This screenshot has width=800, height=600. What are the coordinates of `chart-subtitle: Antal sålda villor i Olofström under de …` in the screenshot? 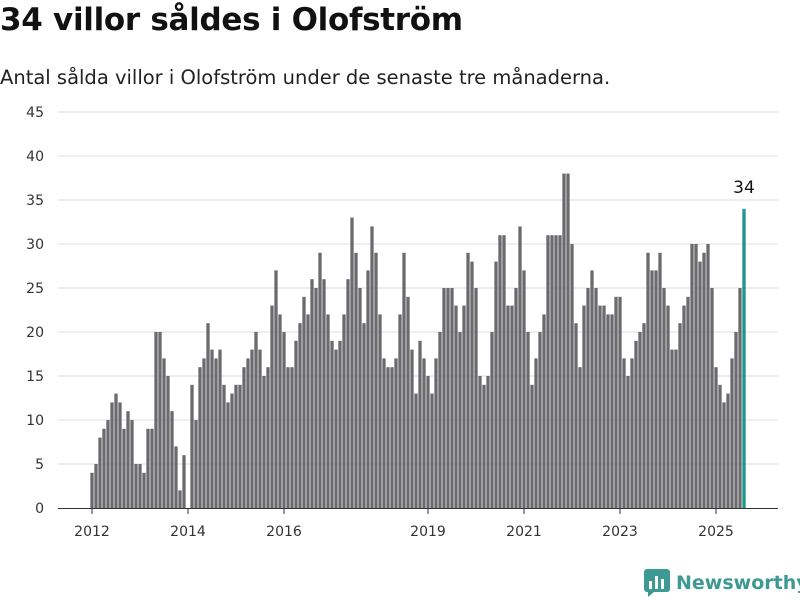 It's located at (305, 77).